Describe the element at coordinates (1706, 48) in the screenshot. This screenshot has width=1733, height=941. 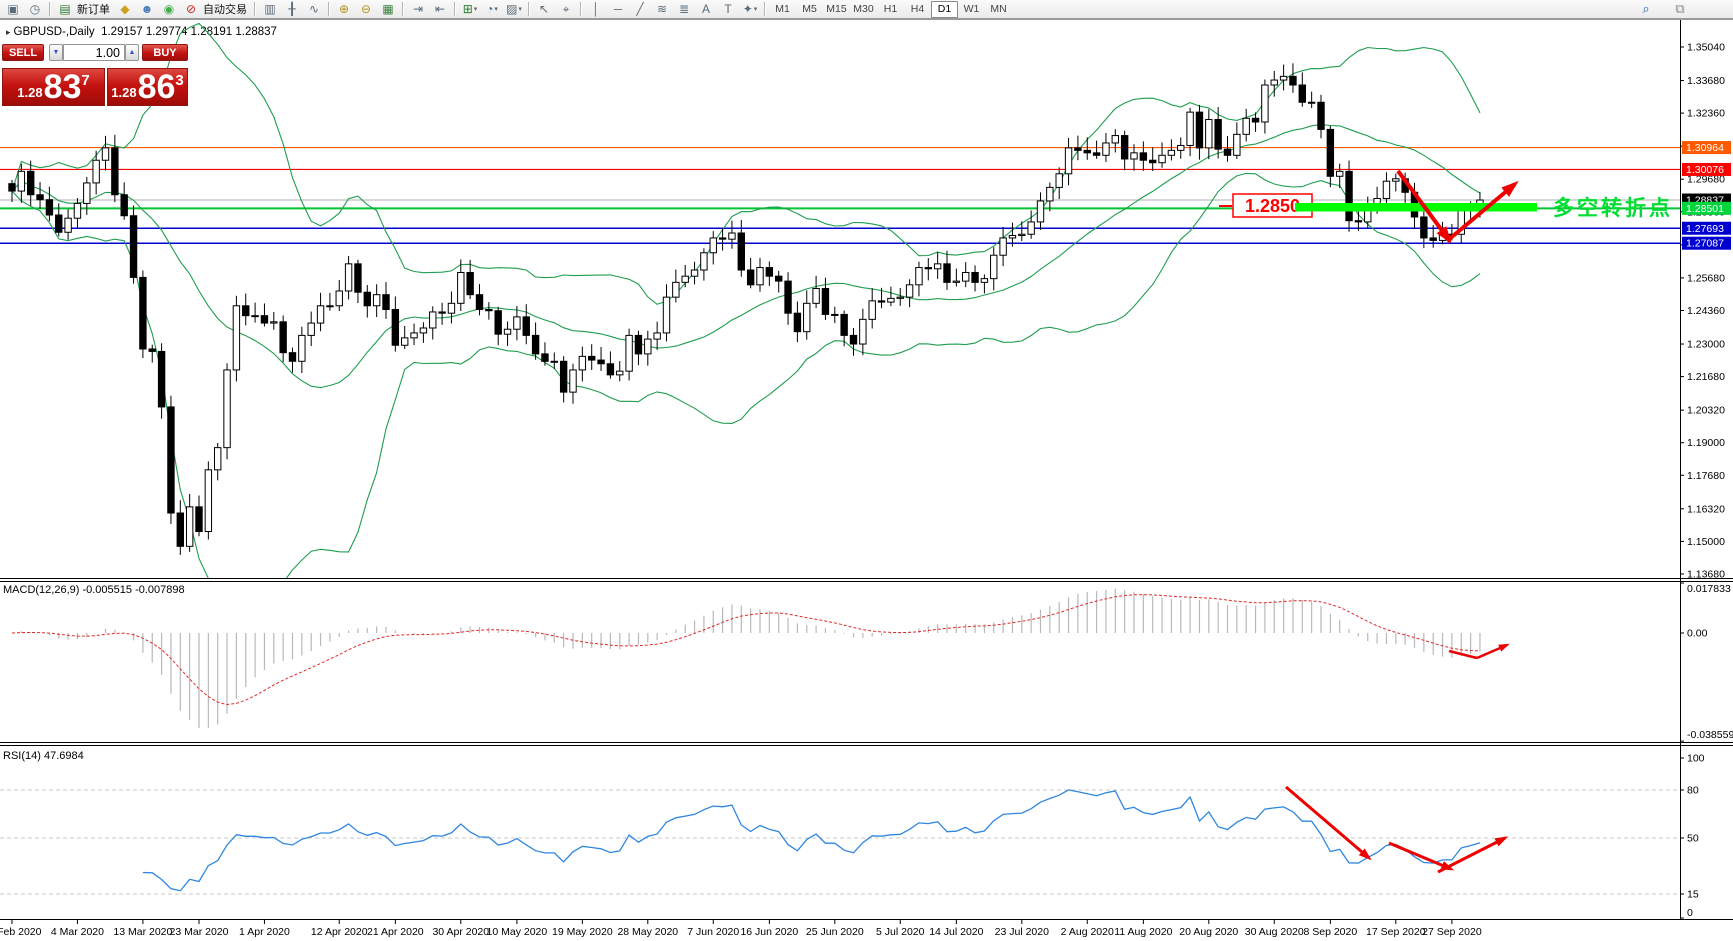
I see `price-tick-label: 1.35040` at that location.